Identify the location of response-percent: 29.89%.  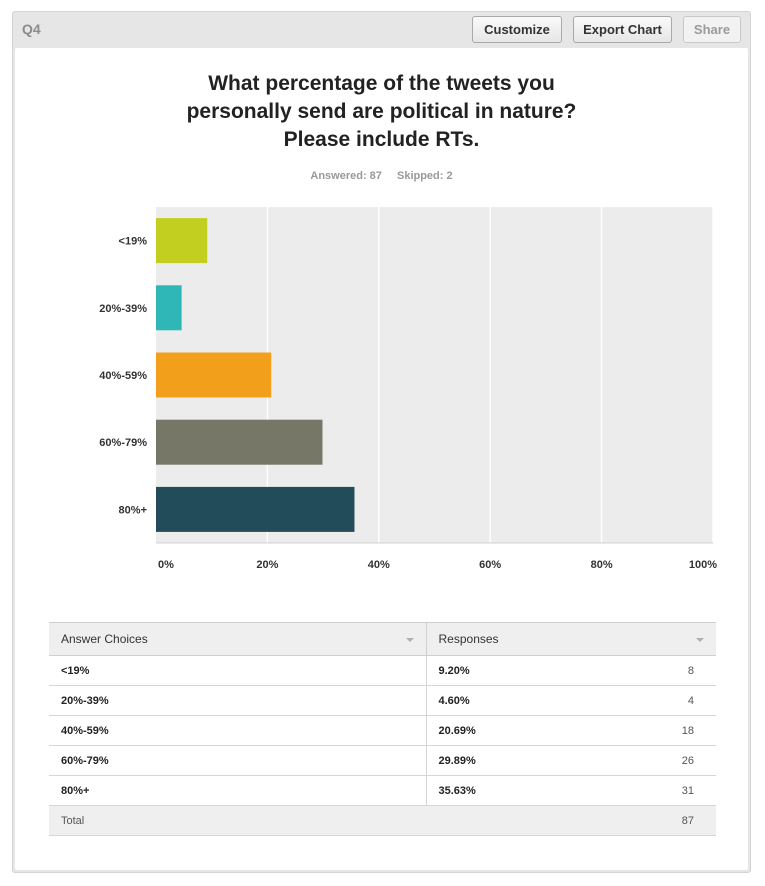
(457, 760).